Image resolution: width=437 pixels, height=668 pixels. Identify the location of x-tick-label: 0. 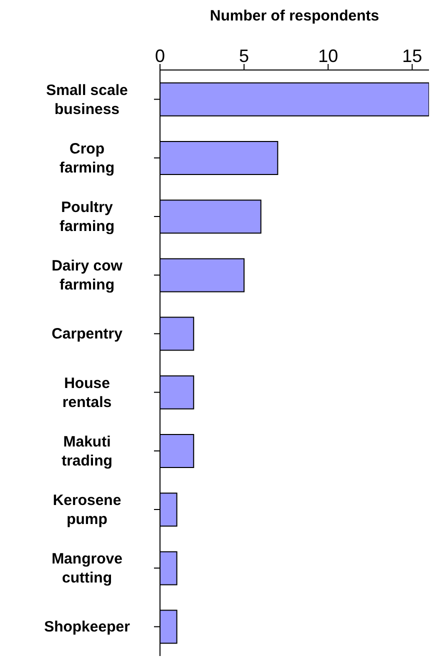
(160, 56).